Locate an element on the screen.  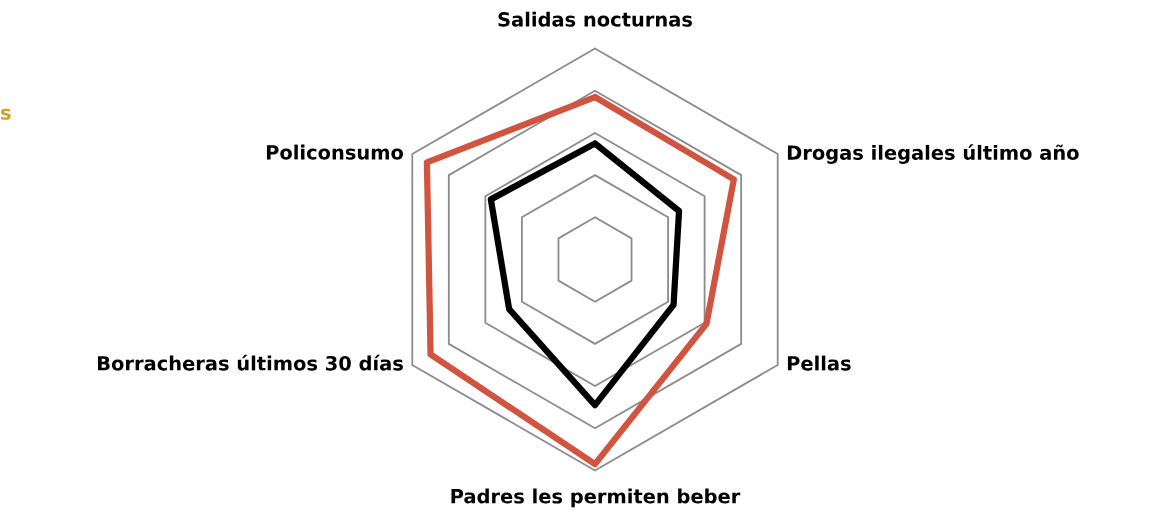
spoke-label: Salidas nocturnas is located at coordinates (595, 19).